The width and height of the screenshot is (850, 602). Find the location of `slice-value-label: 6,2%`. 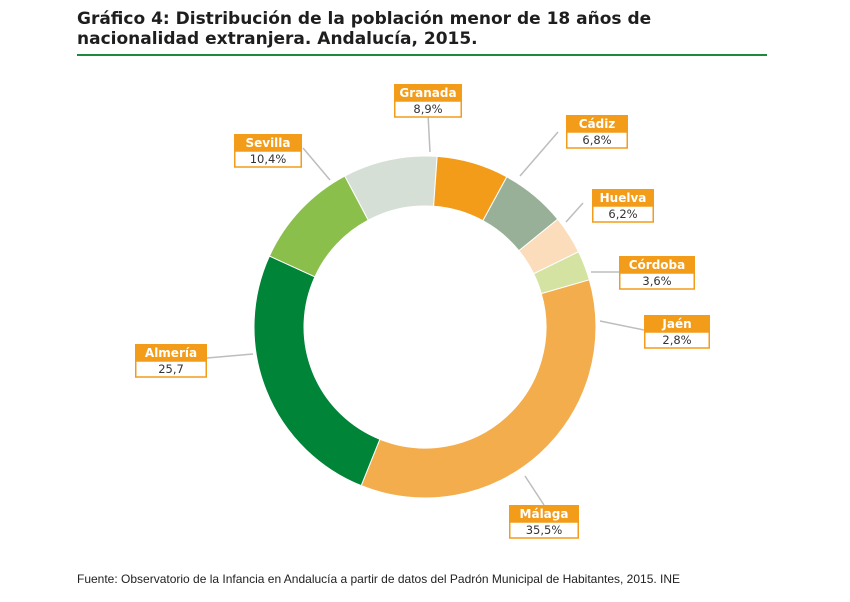

slice-value-label: 6,2% is located at coordinates (622, 214).